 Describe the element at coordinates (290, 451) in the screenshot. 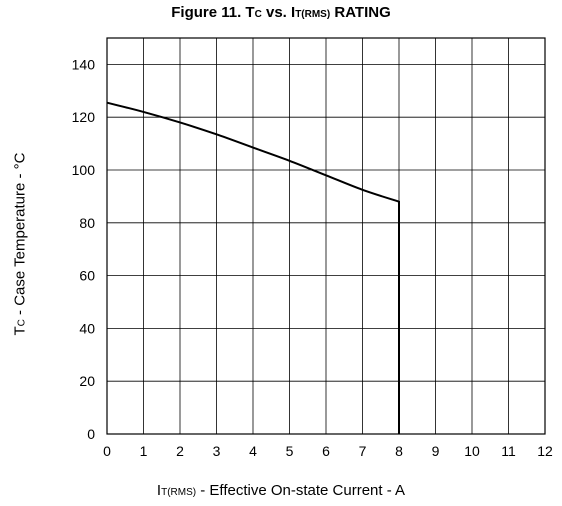

I see `x-tick-label: 5` at that location.